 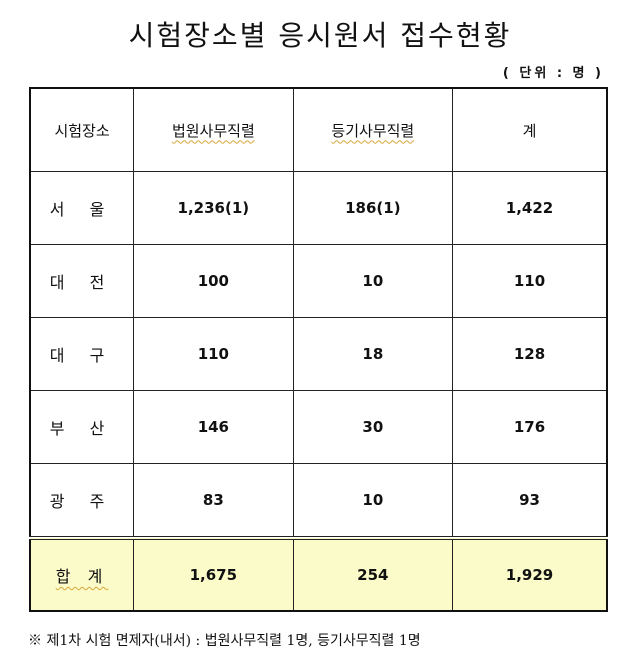 What do you see at coordinates (82, 129) in the screenshot?
I see `header-location: 시험장소` at bounding box center [82, 129].